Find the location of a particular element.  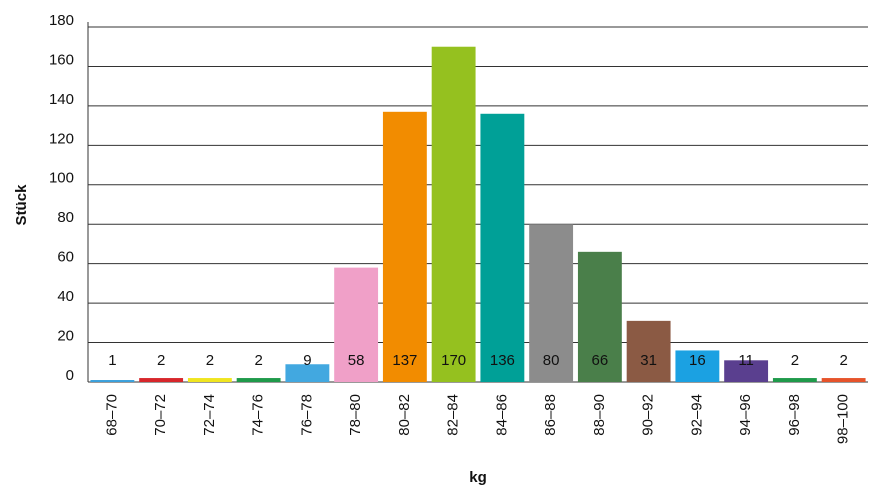

y-tick-label: 60 is located at coordinates (65, 257).